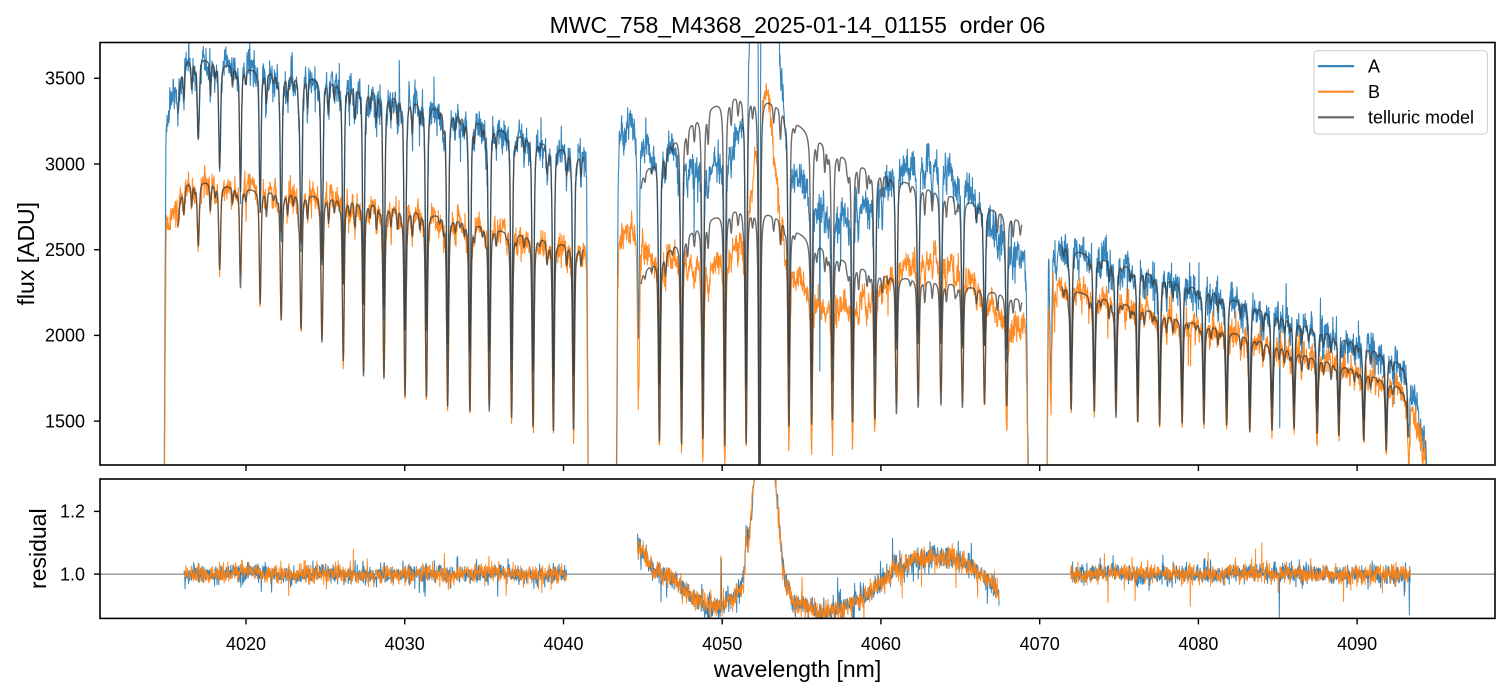  Describe the element at coordinates (65, 164) in the screenshot. I see `svg-text: 3000` at that location.